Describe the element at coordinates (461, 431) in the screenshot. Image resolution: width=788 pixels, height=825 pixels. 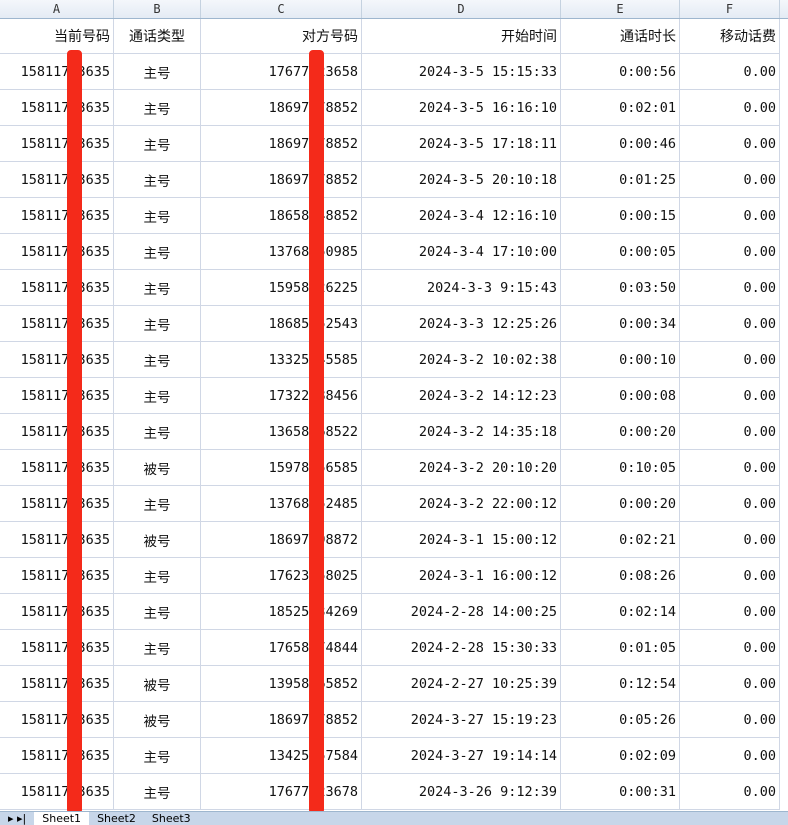
I see `cell: 2024-3-2 14:35:18` at that location.